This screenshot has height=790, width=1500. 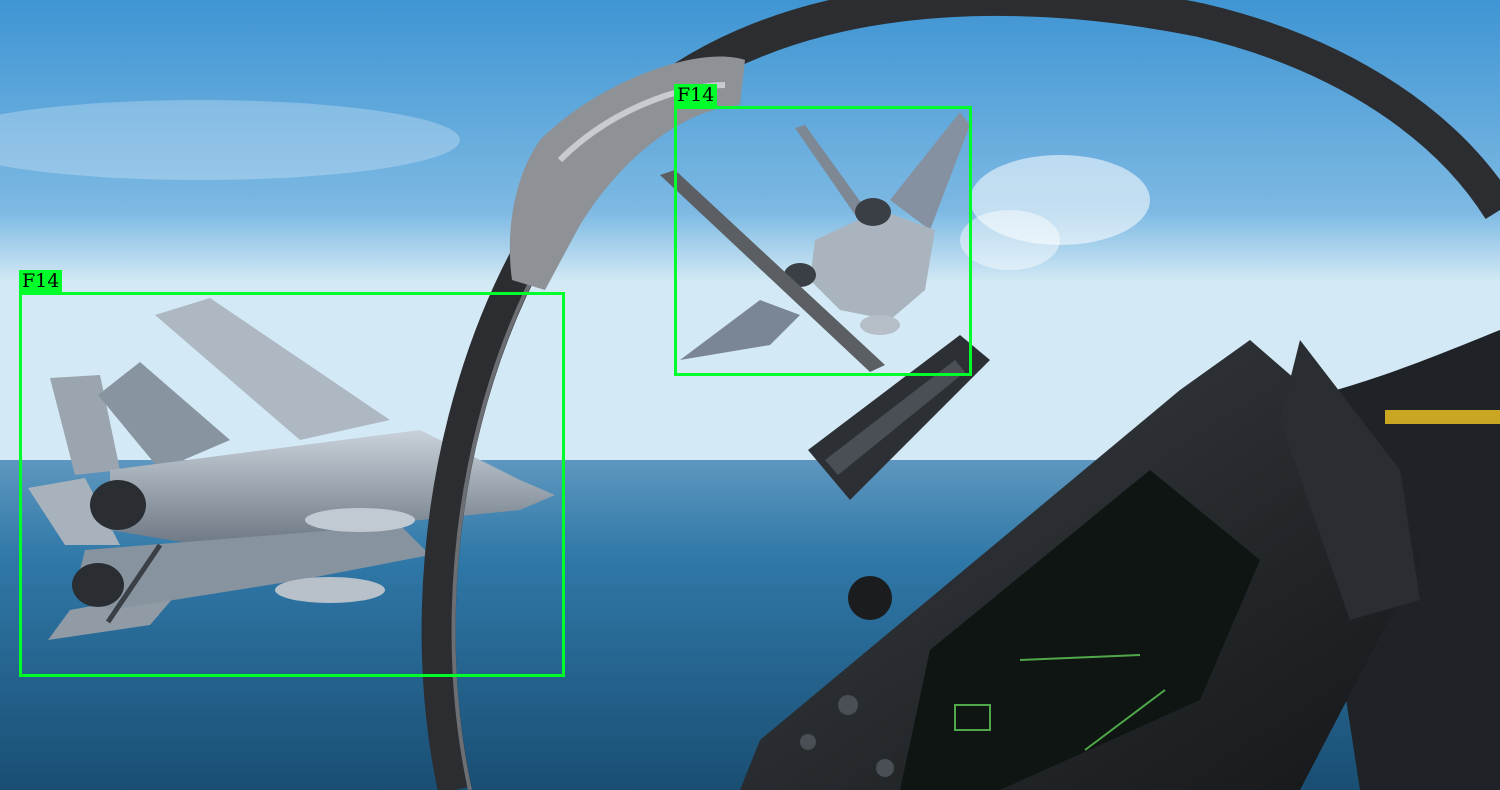 What do you see at coordinates (1442, 417) in the screenshot?
I see `warning-strip` at bounding box center [1442, 417].